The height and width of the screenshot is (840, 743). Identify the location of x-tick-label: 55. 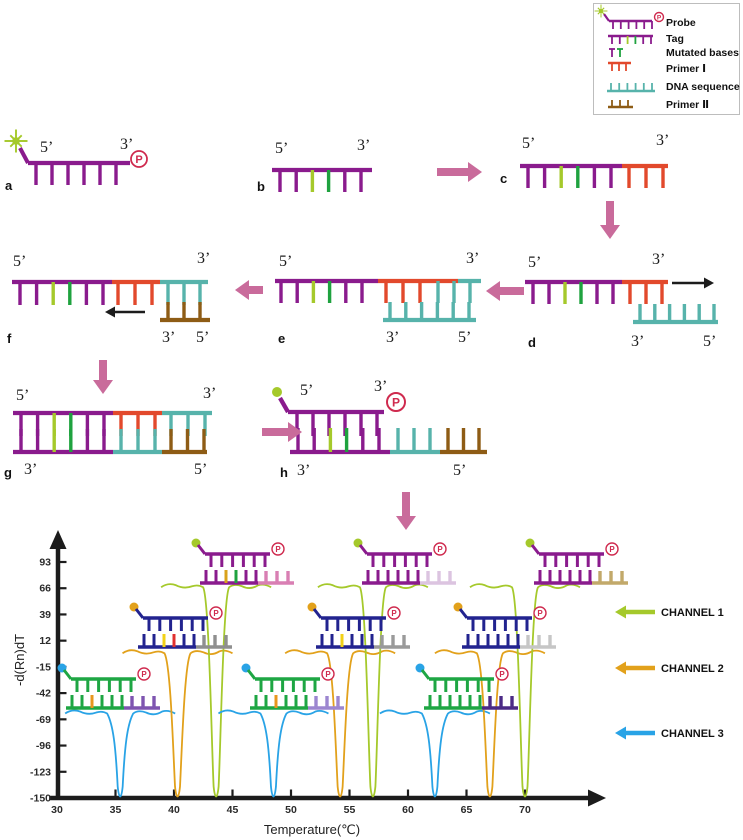
(350, 810).